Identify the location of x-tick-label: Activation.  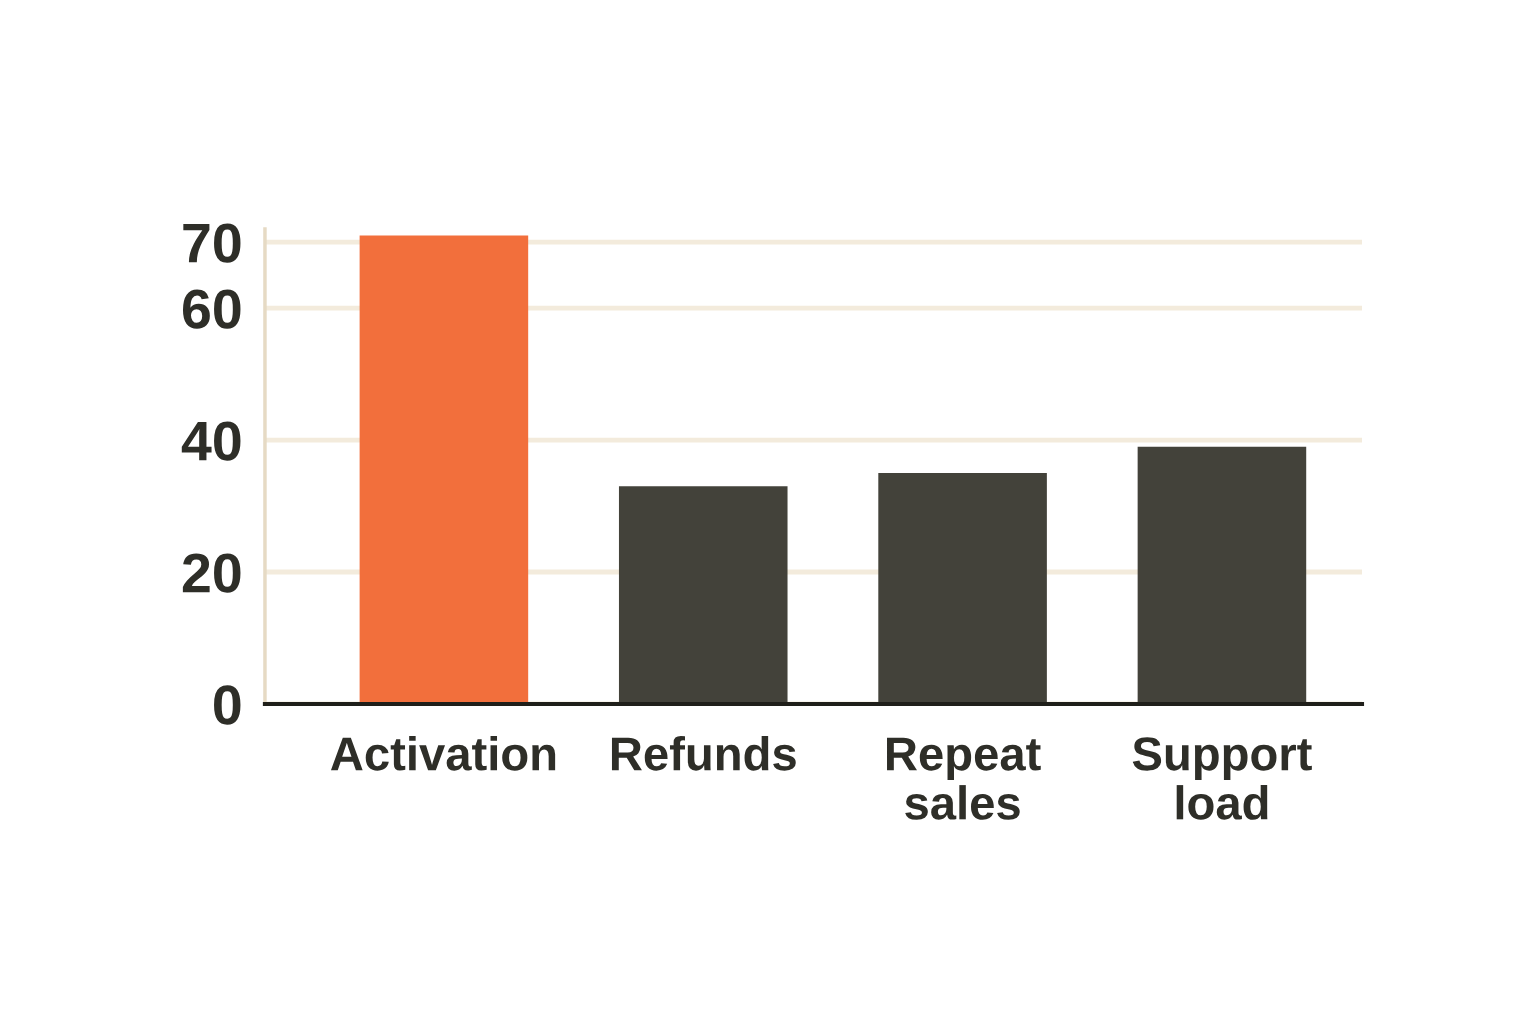
(443, 753).